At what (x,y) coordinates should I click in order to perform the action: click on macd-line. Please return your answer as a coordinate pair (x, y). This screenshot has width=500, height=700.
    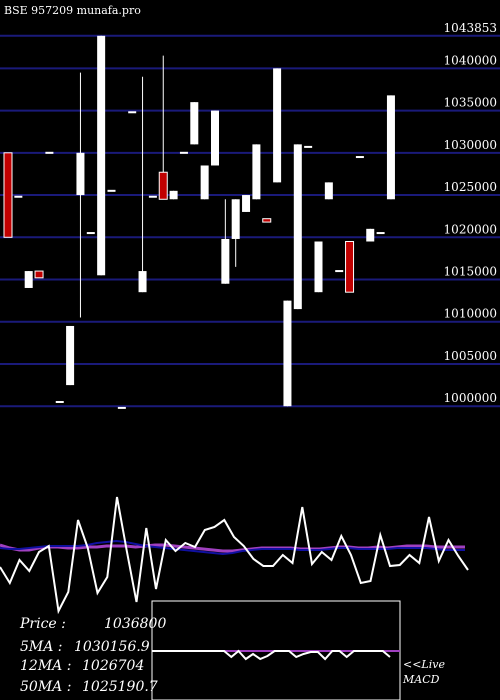
    Looking at the image, I should click on (271, 655).